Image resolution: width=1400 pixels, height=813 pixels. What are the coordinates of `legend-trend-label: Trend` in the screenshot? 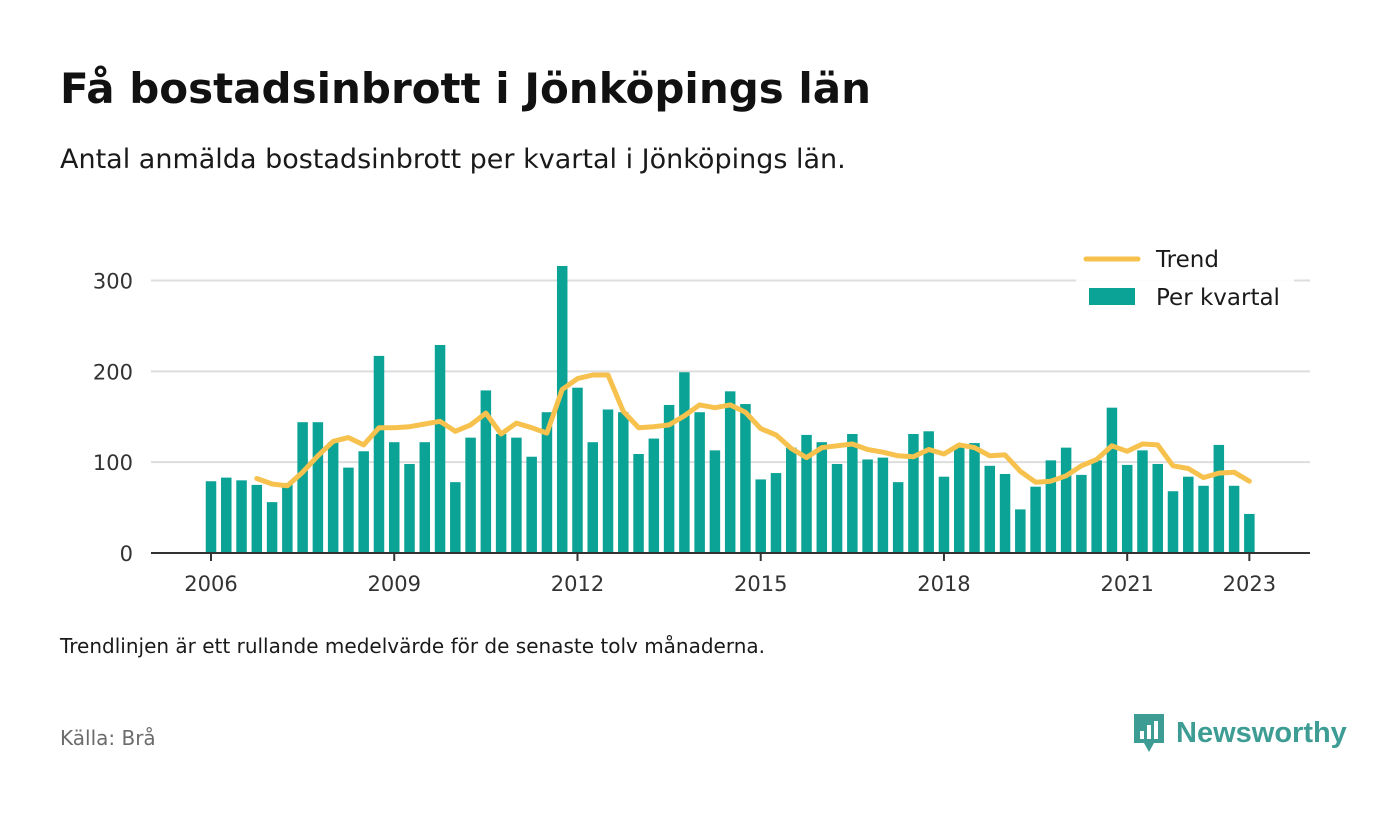 It's located at (1187, 260).